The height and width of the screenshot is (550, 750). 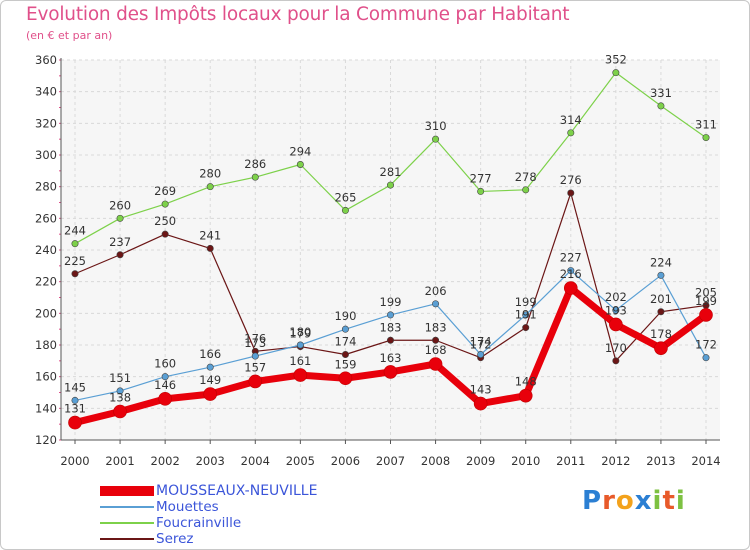 I want to click on legend-swatch-serez, so click(x=127, y=539).